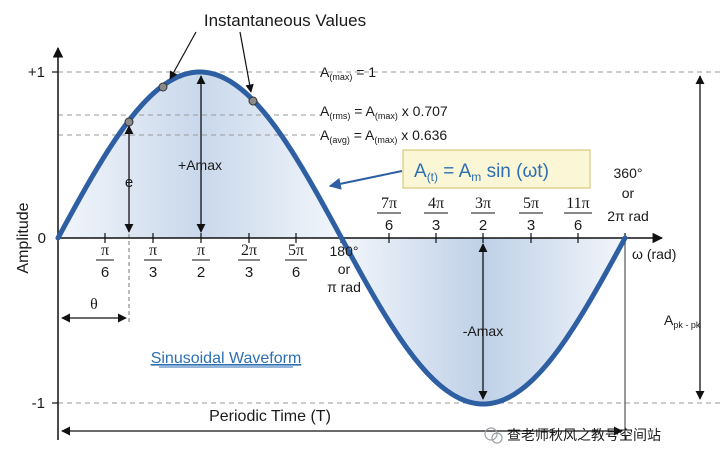 The width and height of the screenshot is (727, 464). I want to click on positive-half-fill, so click(200, 155).